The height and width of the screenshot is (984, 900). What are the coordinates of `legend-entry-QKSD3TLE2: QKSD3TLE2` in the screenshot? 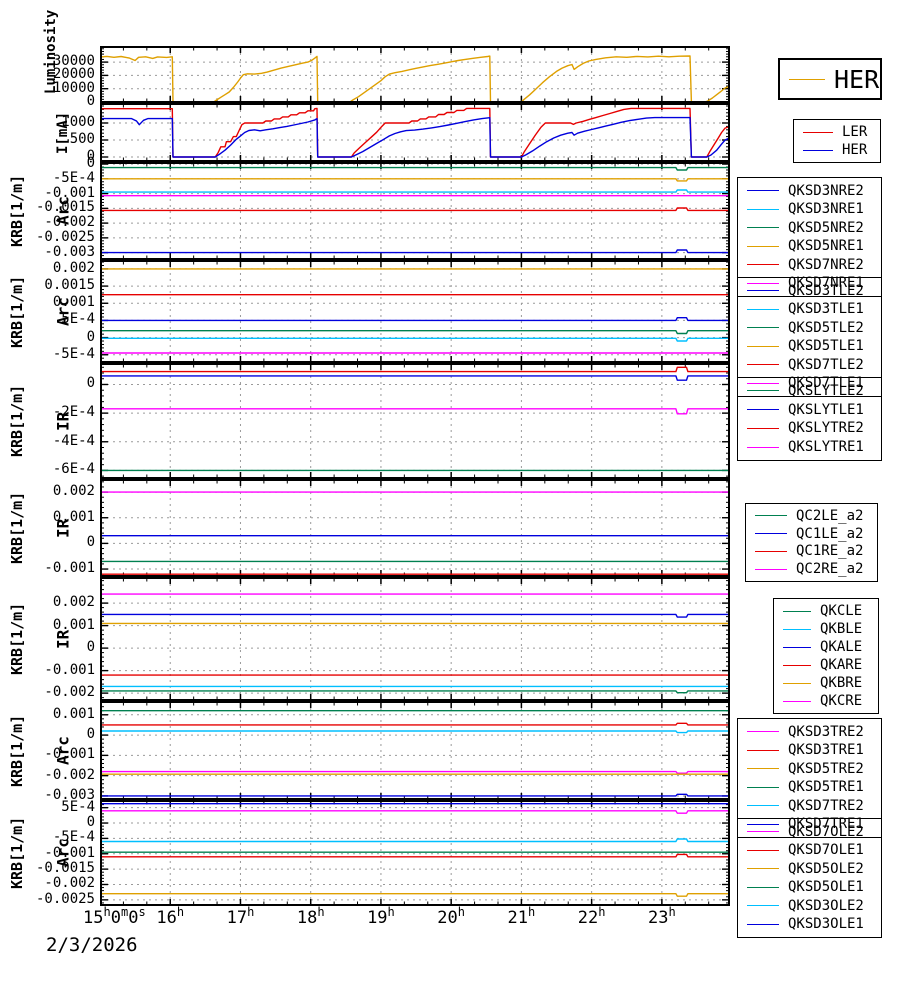 It's located at (809, 291).